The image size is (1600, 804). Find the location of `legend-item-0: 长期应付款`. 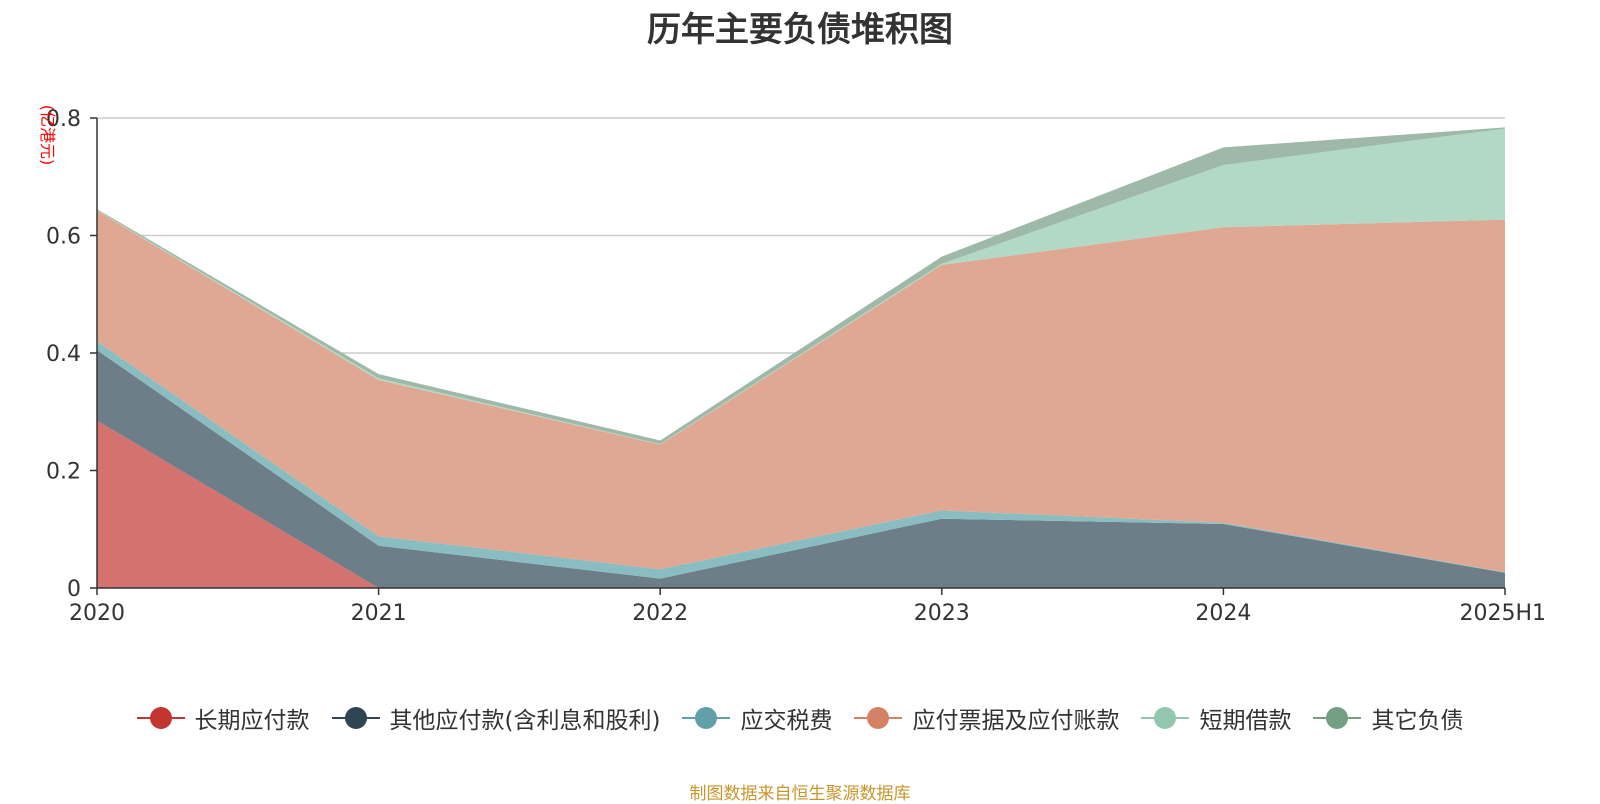

legend-item-0: 长期应付款 is located at coordinates (223, 718).